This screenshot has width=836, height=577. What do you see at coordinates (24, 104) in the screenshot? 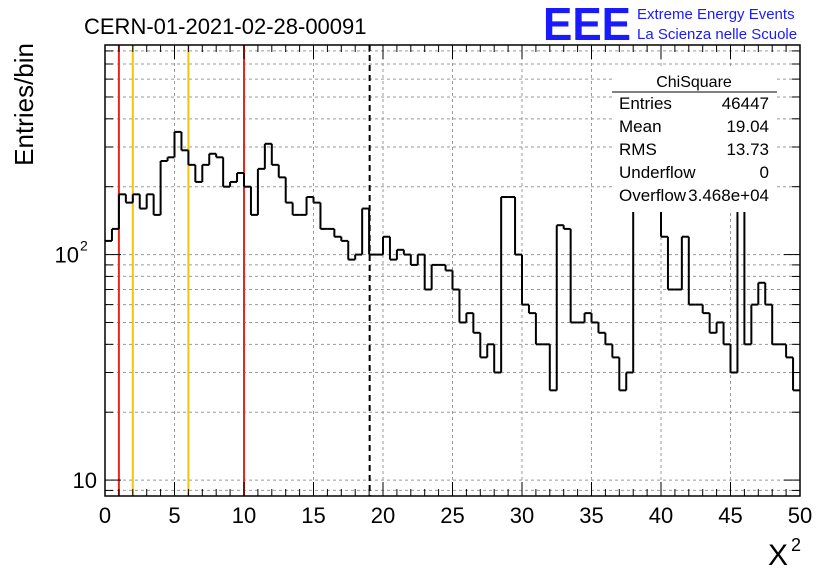
I see `y-axis-label: Entries/bin` at bounding box center [24, 104].